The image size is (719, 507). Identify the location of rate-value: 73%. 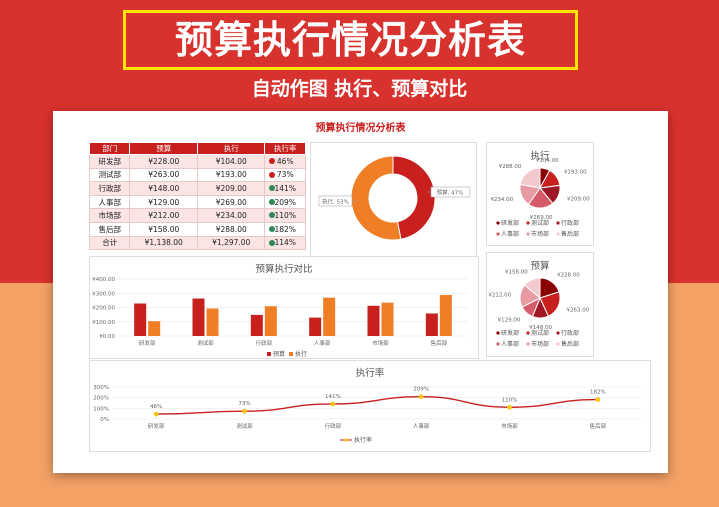
(285, 175).